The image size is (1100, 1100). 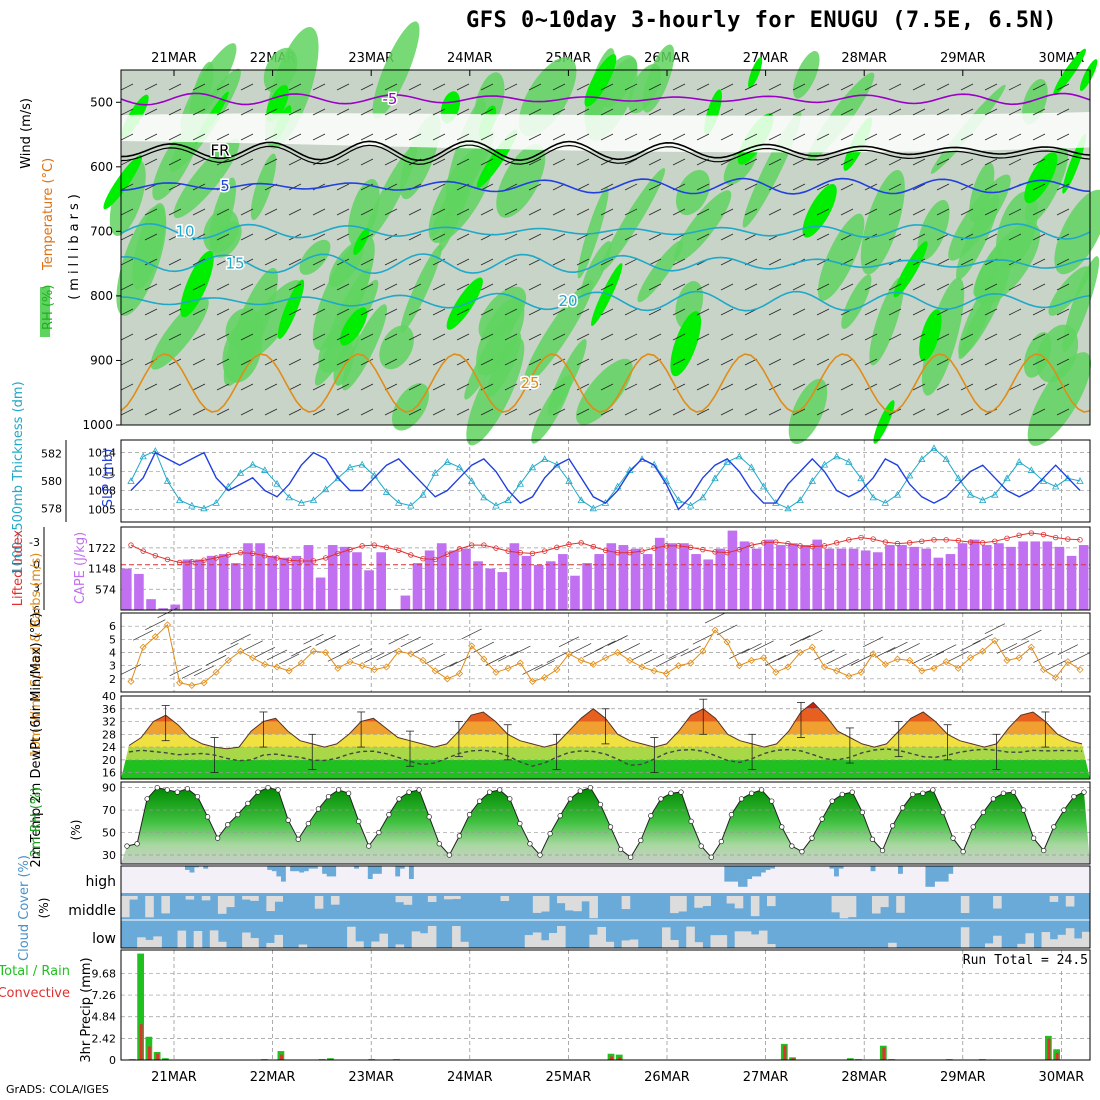 I want to click on li-line, so click(x=605, y=548).